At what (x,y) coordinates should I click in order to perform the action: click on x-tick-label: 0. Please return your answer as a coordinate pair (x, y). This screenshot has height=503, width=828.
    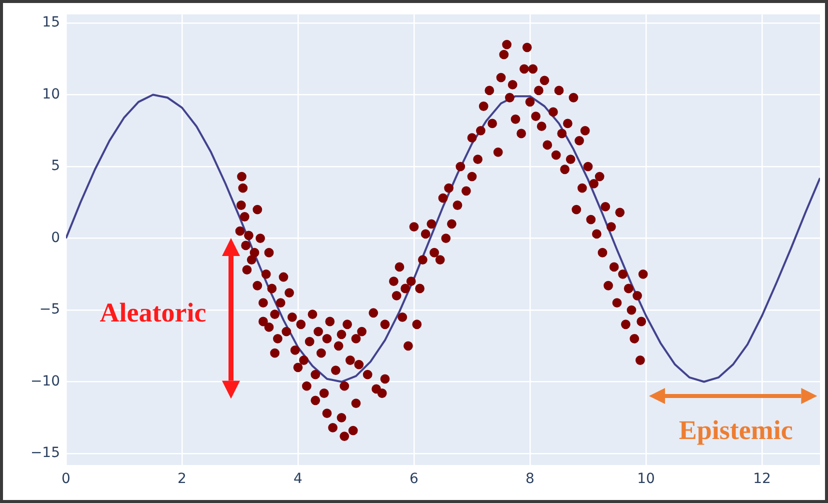
    Looking at the image, I should click on (66, 479).